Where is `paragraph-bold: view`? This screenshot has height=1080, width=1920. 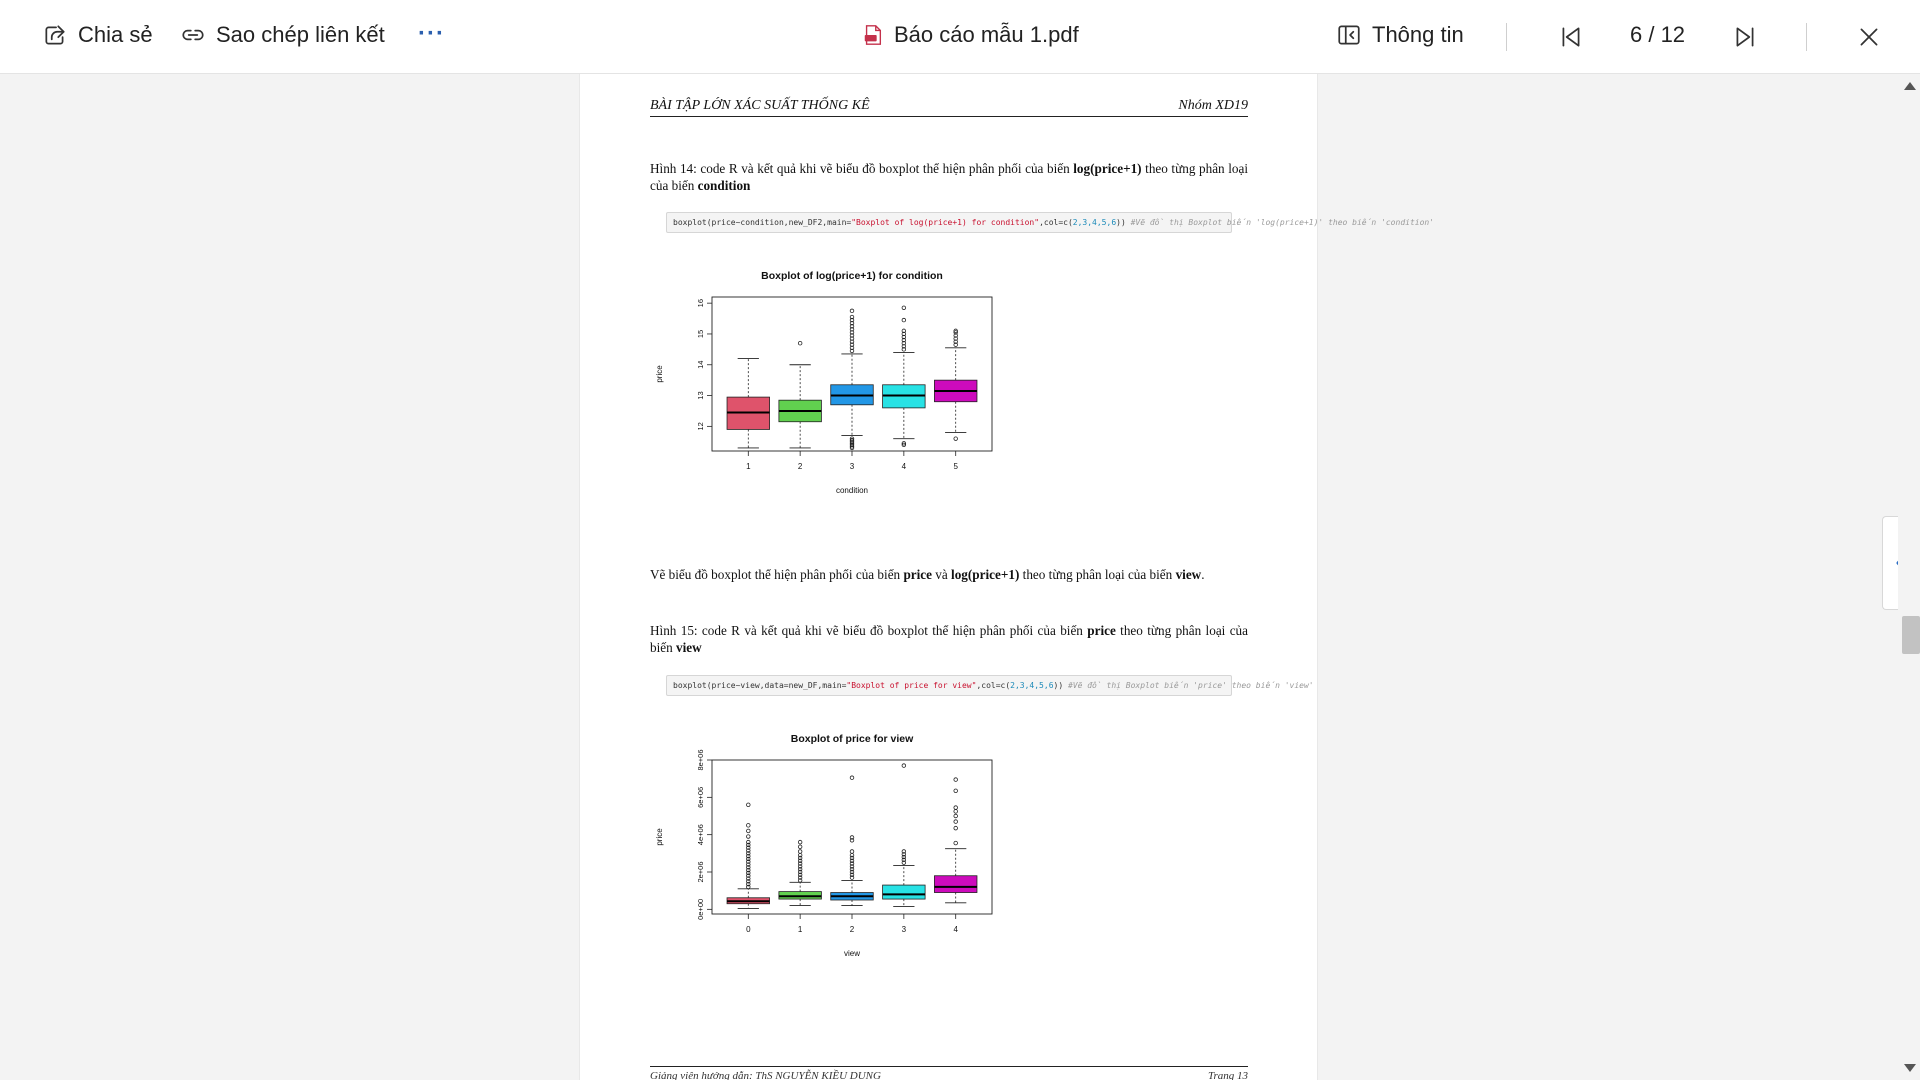 paragraph-bold: view is located at coordinates (1188, 574).